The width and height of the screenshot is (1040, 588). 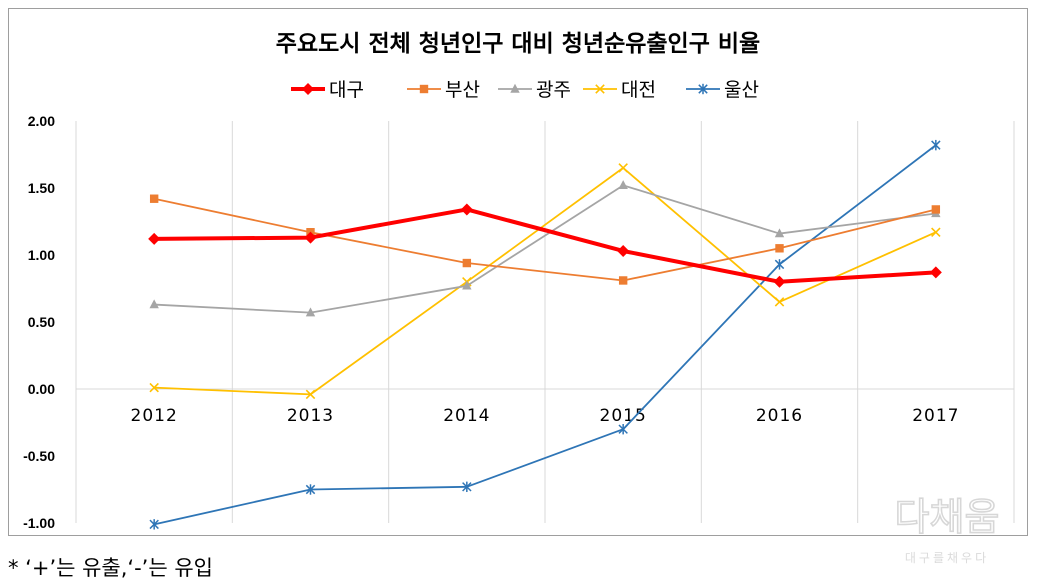 I want to click on legend-label: 부산, so click(x=462, y=90).